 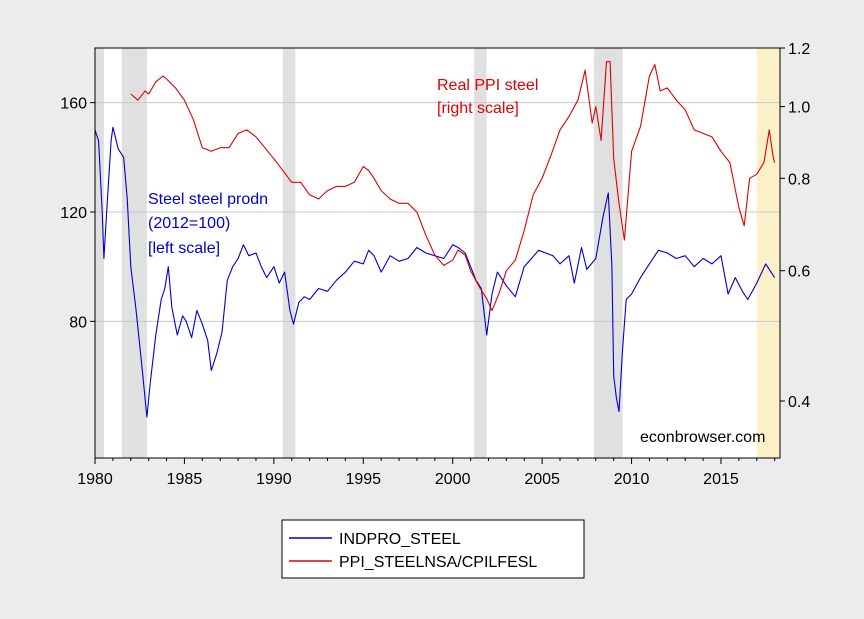 I want to click on y-right-tick-label-1.0: 1.0, so click(x=799, y=108).